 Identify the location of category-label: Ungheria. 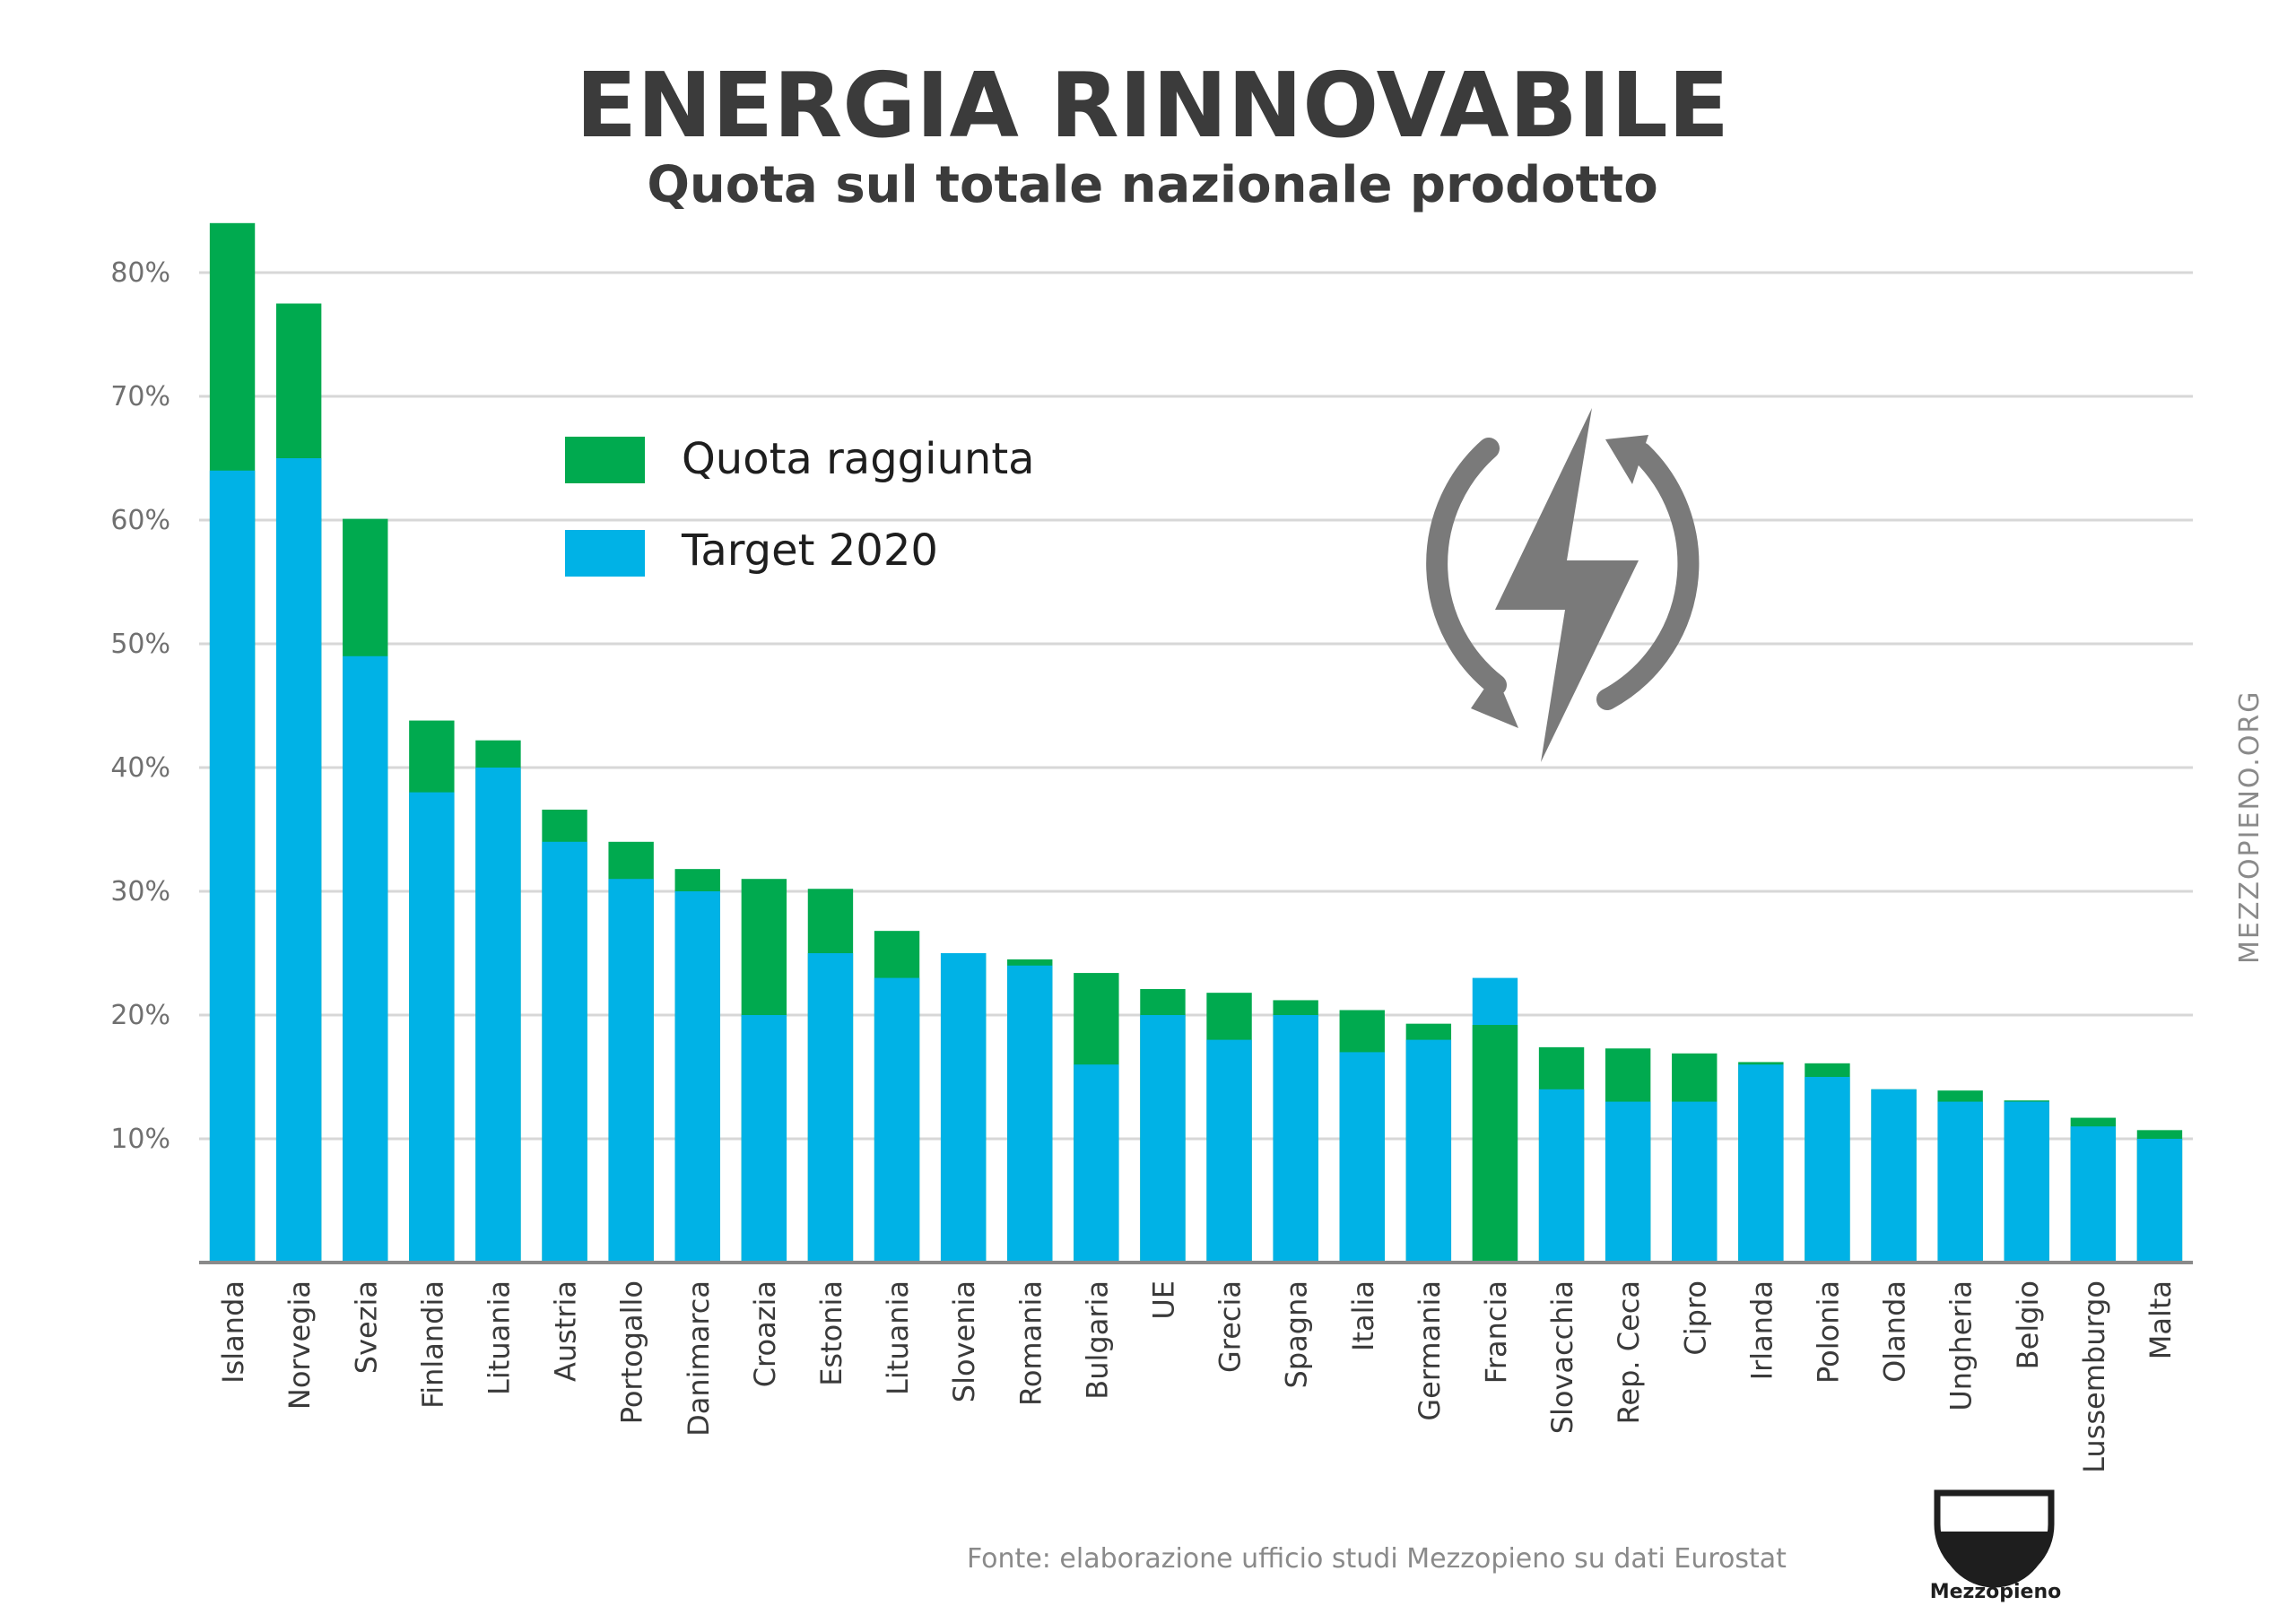
(1961, 1345).